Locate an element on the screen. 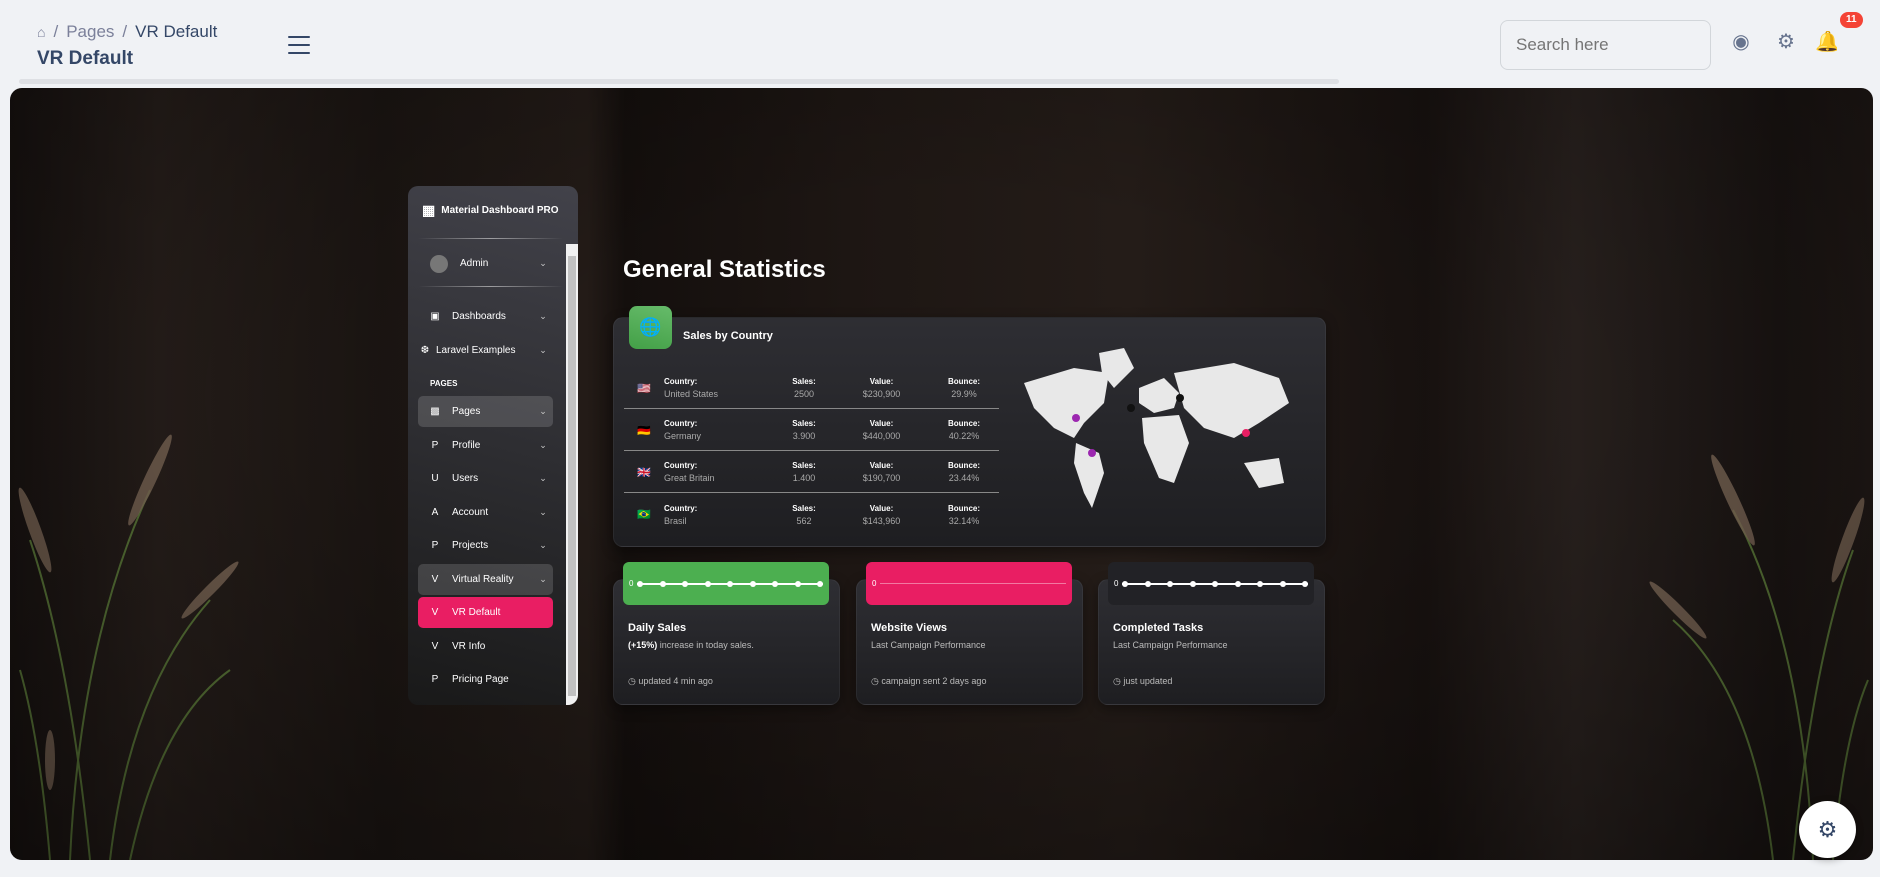 The image size is (1880, 877). sales-card-title: Sales by Country is located at coordinates (728, 336).